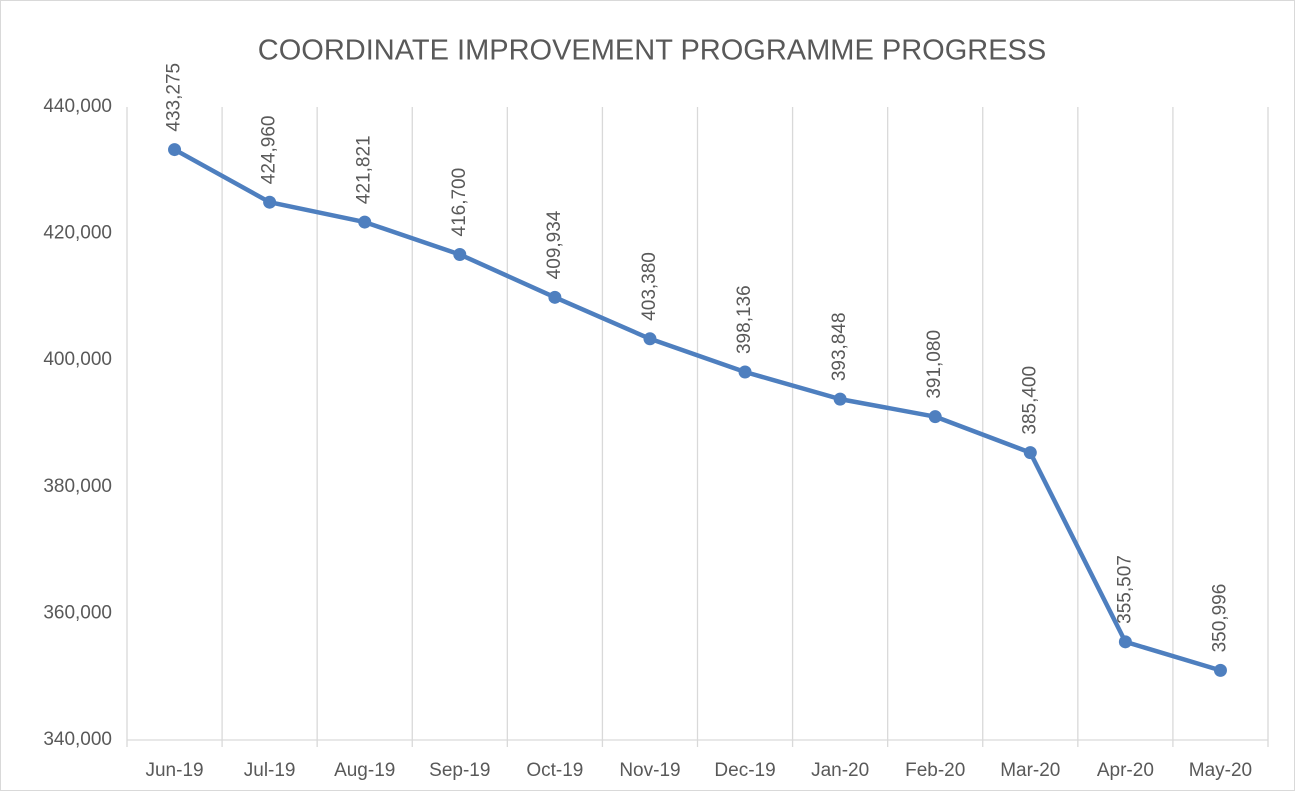 The image size is (1295, 791). What do you see at coordinates (174, 770) in the screenshot?
I see `x-tick-label: Jun-19` at bounding box center [174, 770].